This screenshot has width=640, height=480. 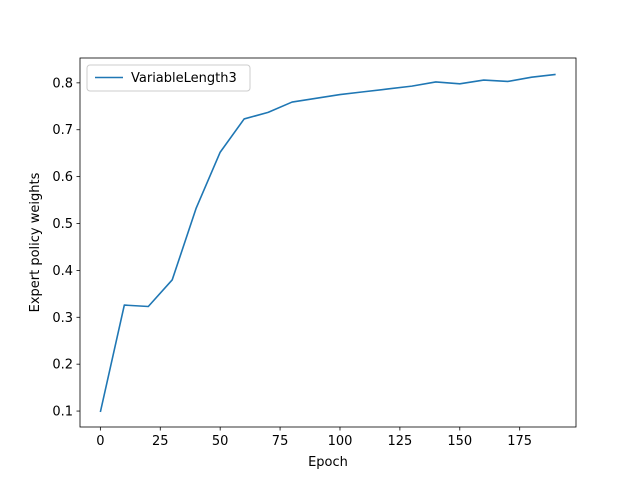 What do you see at coordinates (160, 441) in the screenshot?
I see `x-tick-label: 25` at bounding box center [160, 441].